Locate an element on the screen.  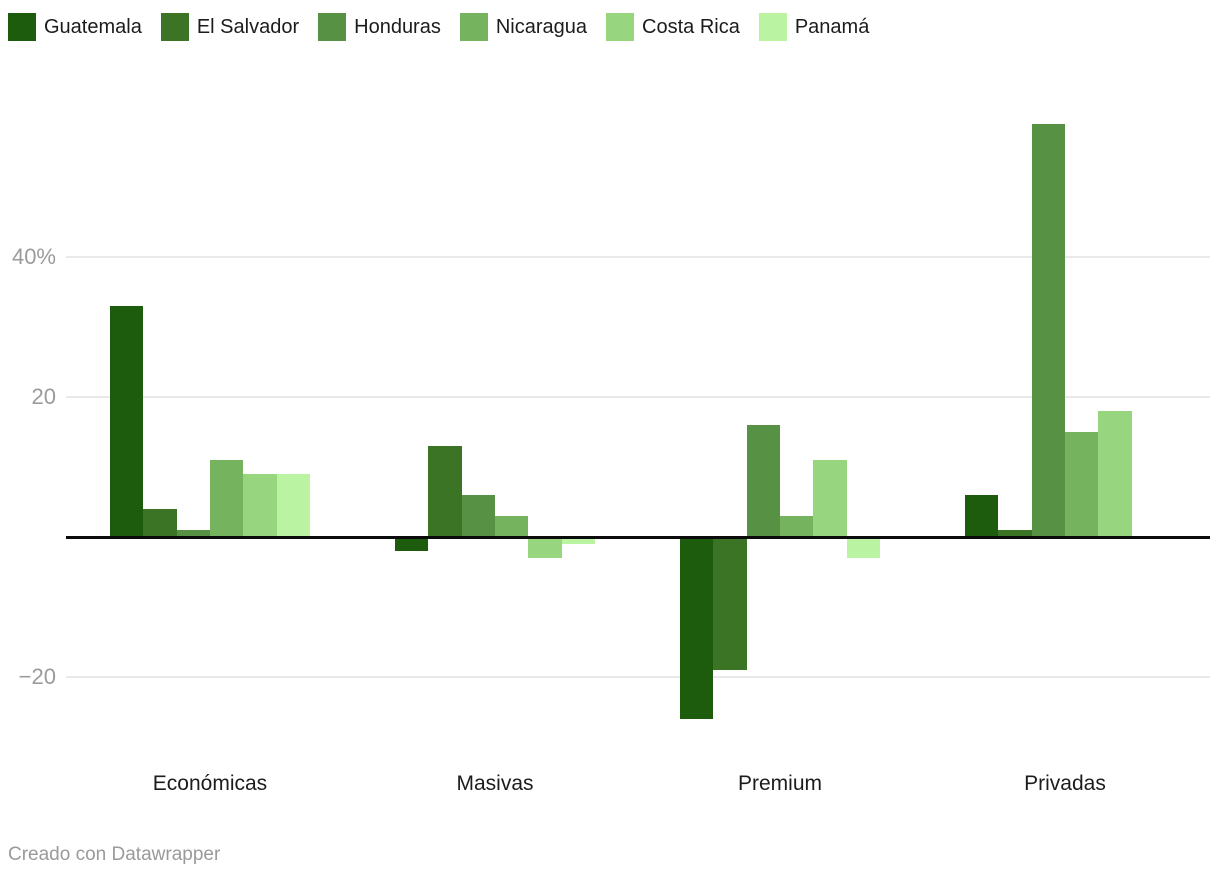
legend-swatch-honduras is located at coordinates (332, 27).